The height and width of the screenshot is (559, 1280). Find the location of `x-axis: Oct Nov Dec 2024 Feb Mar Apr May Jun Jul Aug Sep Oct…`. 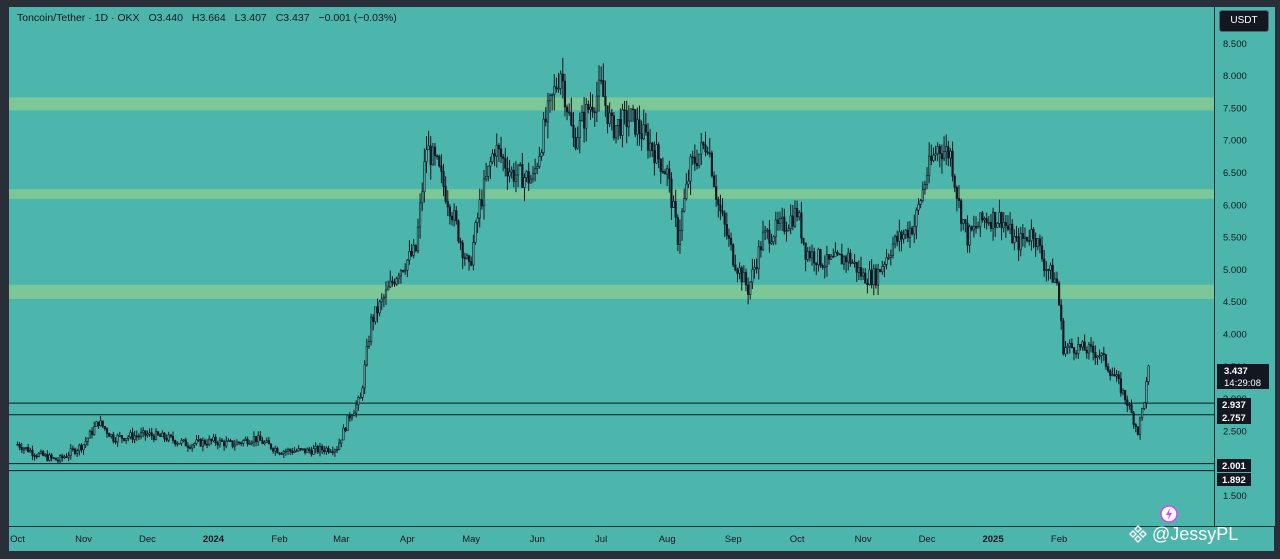

x-axis: Oct Nov Dec 2024 Feb Mar Apr May Jun Jul Aug Sep Oct… is located at coordinates (538, 539).